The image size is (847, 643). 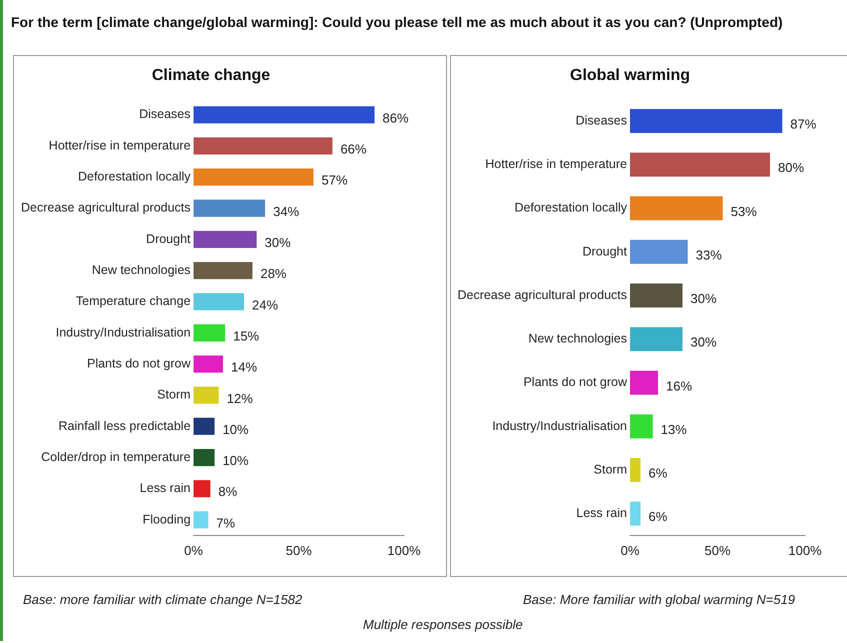 I want to click on text: Multiple responses possible, so click(x=443, y=624).